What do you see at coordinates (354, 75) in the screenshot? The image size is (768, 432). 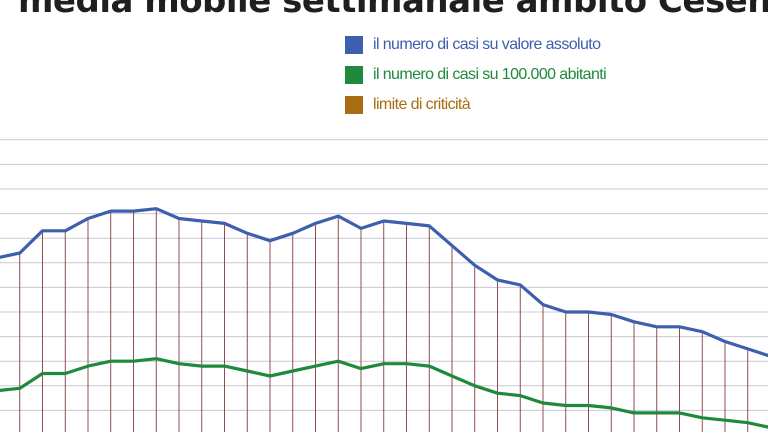 I see `legend-swatch-per-100k` at bounding box center [354, 75].